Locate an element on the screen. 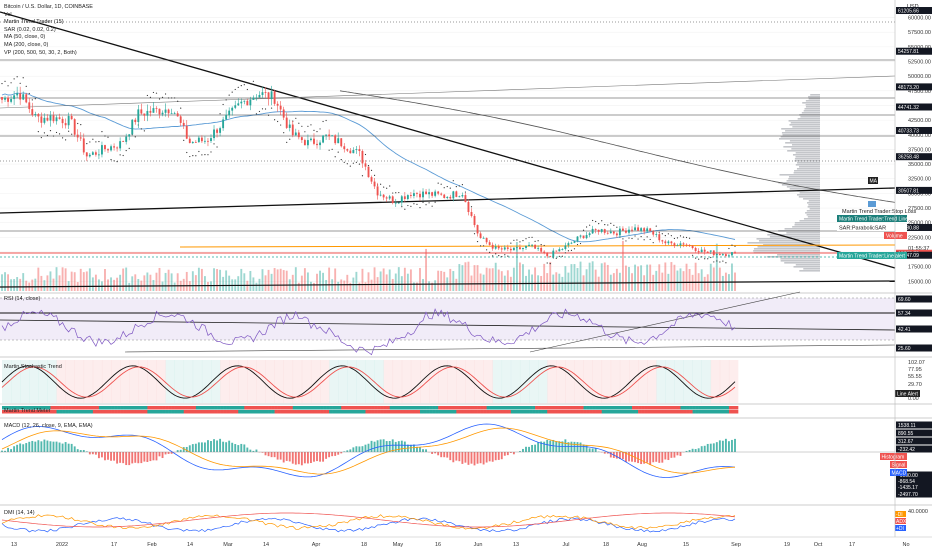 The width and height of the screenshot is (932, 550). orange-level-line is located at coordinates (537, 246).